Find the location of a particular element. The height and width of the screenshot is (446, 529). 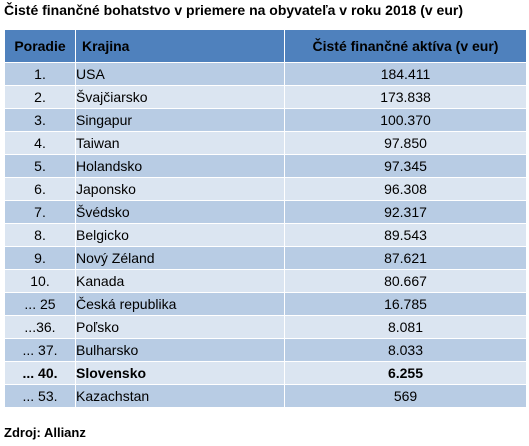

cell-value: 8.033 is located at coordinates (405, 350).